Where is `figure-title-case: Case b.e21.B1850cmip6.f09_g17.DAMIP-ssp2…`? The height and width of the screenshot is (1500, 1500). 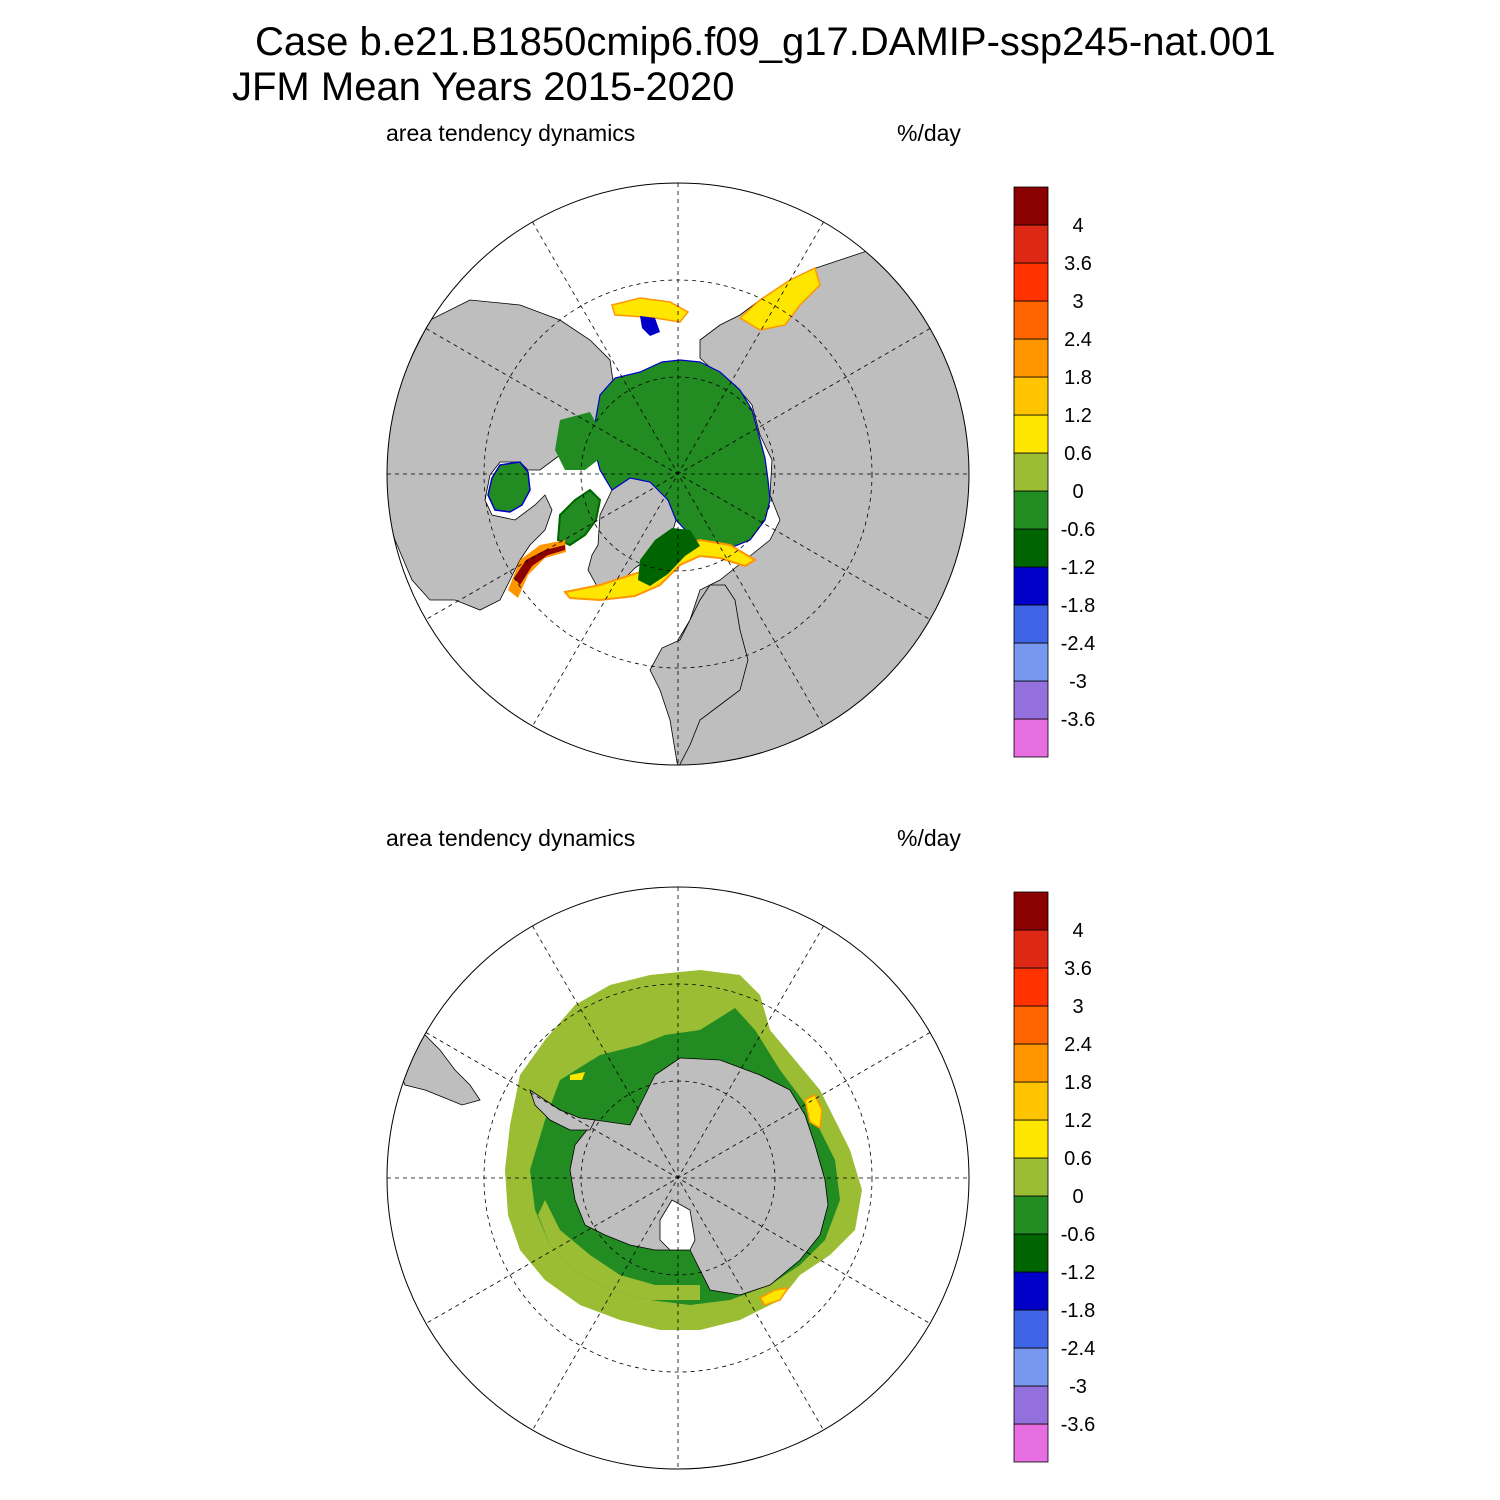 figure-title-case: Case b.e21.B1850cmip6.f09_g17.DAMIP-ssp2… is located at coordinates (765, 42).